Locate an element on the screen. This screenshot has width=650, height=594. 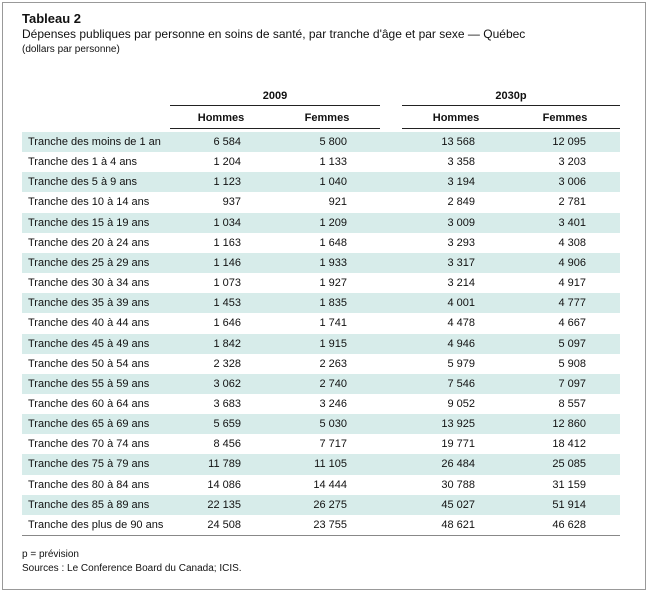
cell: 4 001 is located at coordinates (461, 303).